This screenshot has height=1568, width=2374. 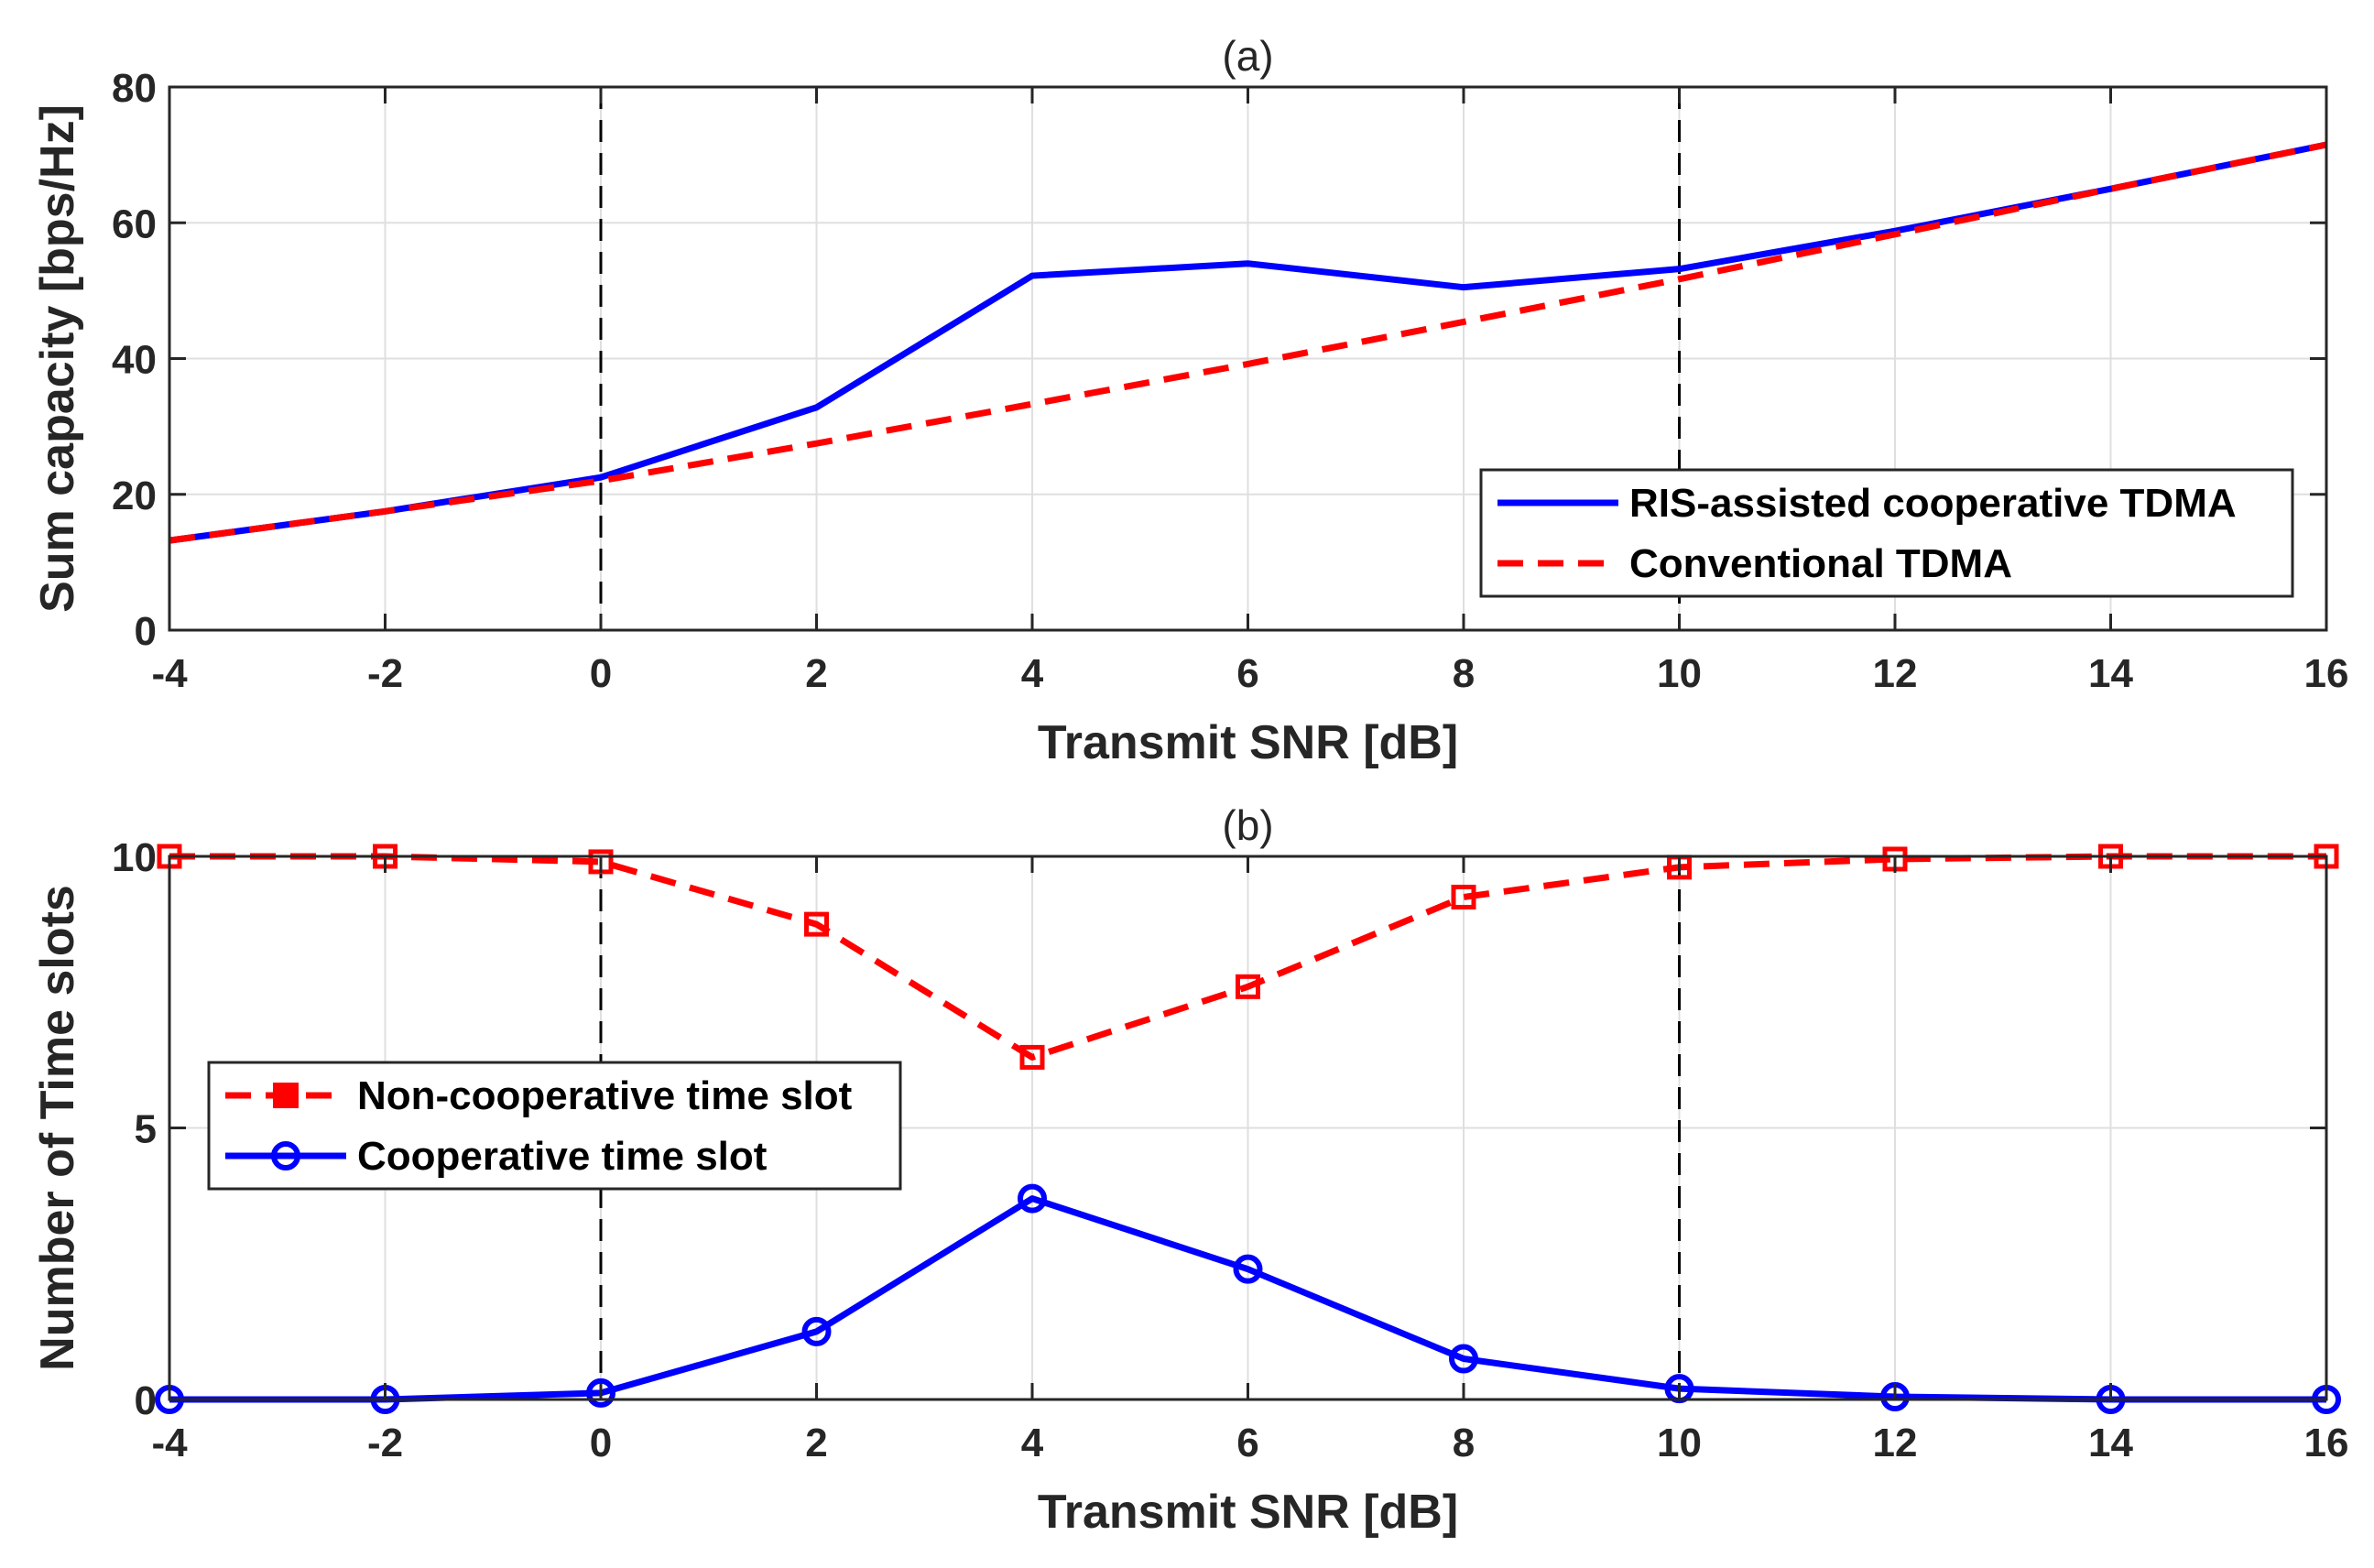 What do you see at coordinates (605, 1095) in the screenshot?
I see `legend-label-0: Non-cooperative time slot` at bounding box center [605, 1095].